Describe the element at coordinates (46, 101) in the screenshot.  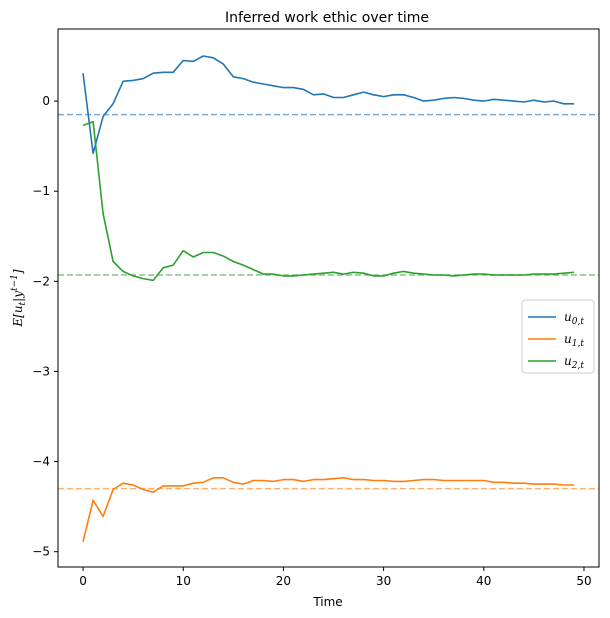
I see `y-tick-label: 0` at that location.